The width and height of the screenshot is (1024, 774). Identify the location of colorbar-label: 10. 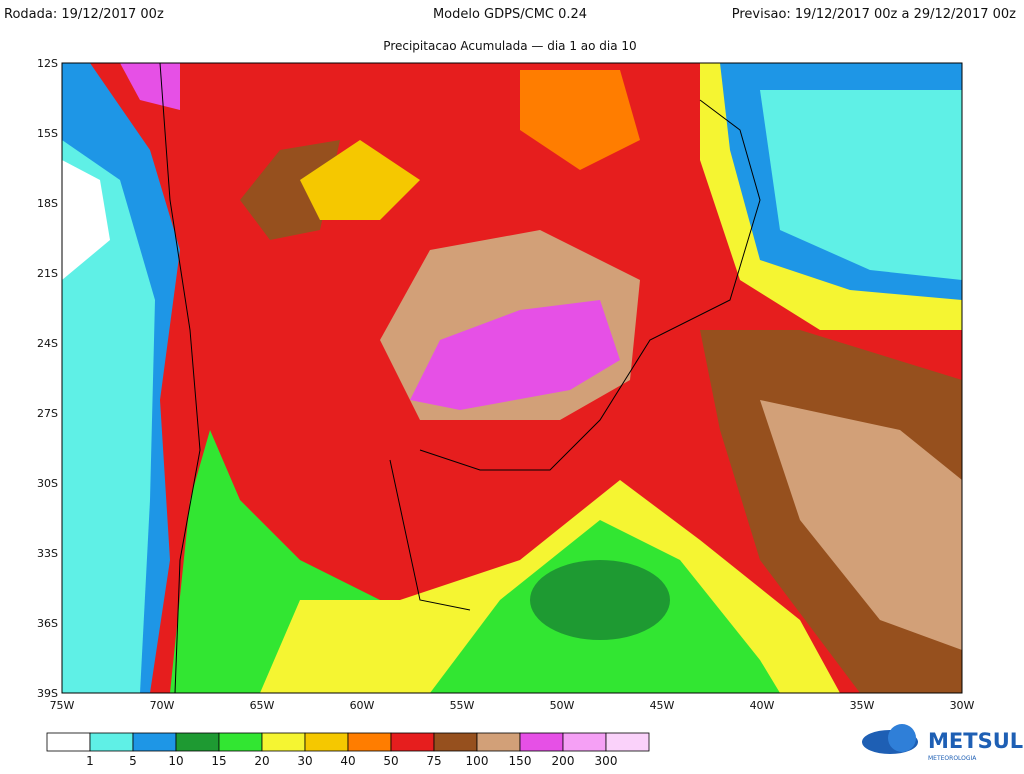
(175, 761).